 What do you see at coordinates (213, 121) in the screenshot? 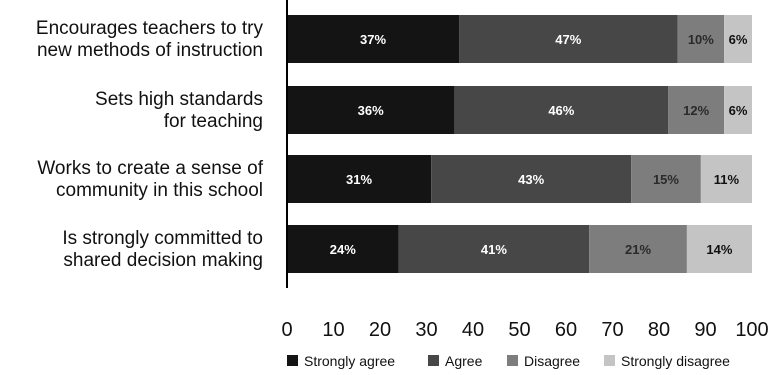
I see `category-label: for teaching` at bounding box center [213, 121].